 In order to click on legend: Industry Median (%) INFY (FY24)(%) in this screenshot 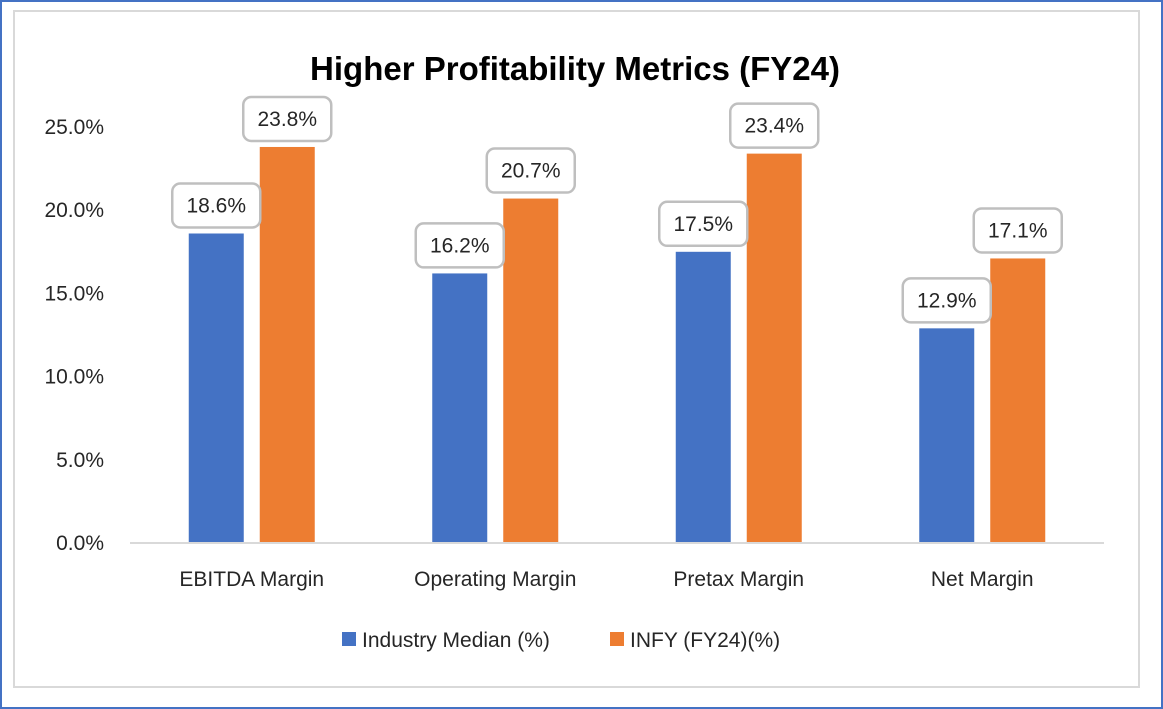, I will do `click(561, 640)`.